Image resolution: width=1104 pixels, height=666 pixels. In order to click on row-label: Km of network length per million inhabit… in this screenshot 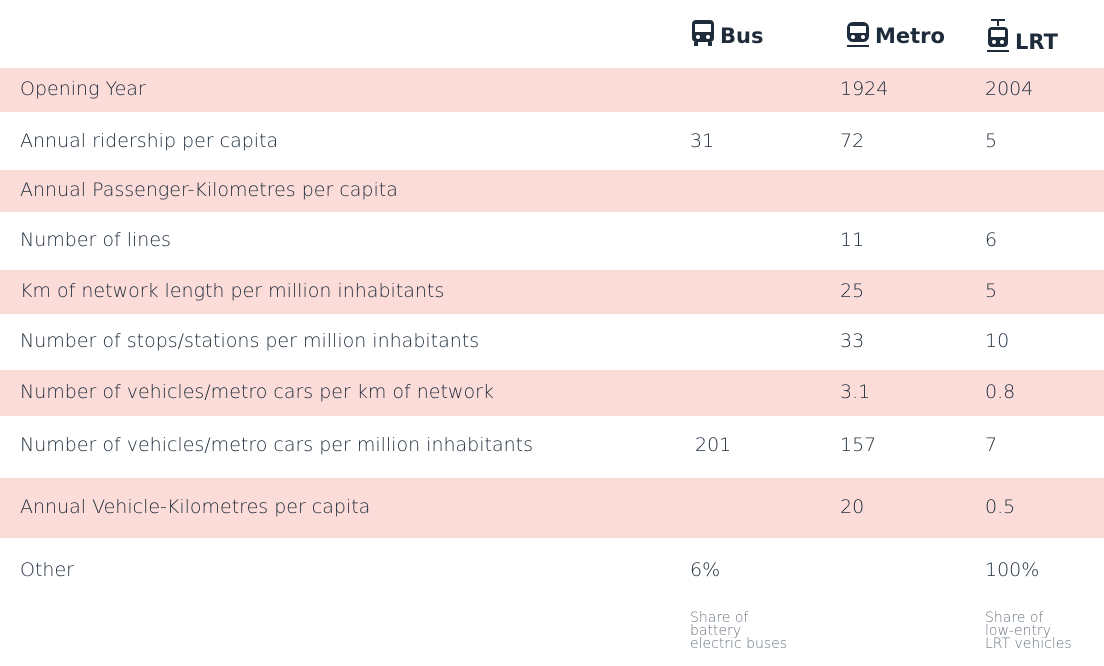, I will do `click(232, 291)`.